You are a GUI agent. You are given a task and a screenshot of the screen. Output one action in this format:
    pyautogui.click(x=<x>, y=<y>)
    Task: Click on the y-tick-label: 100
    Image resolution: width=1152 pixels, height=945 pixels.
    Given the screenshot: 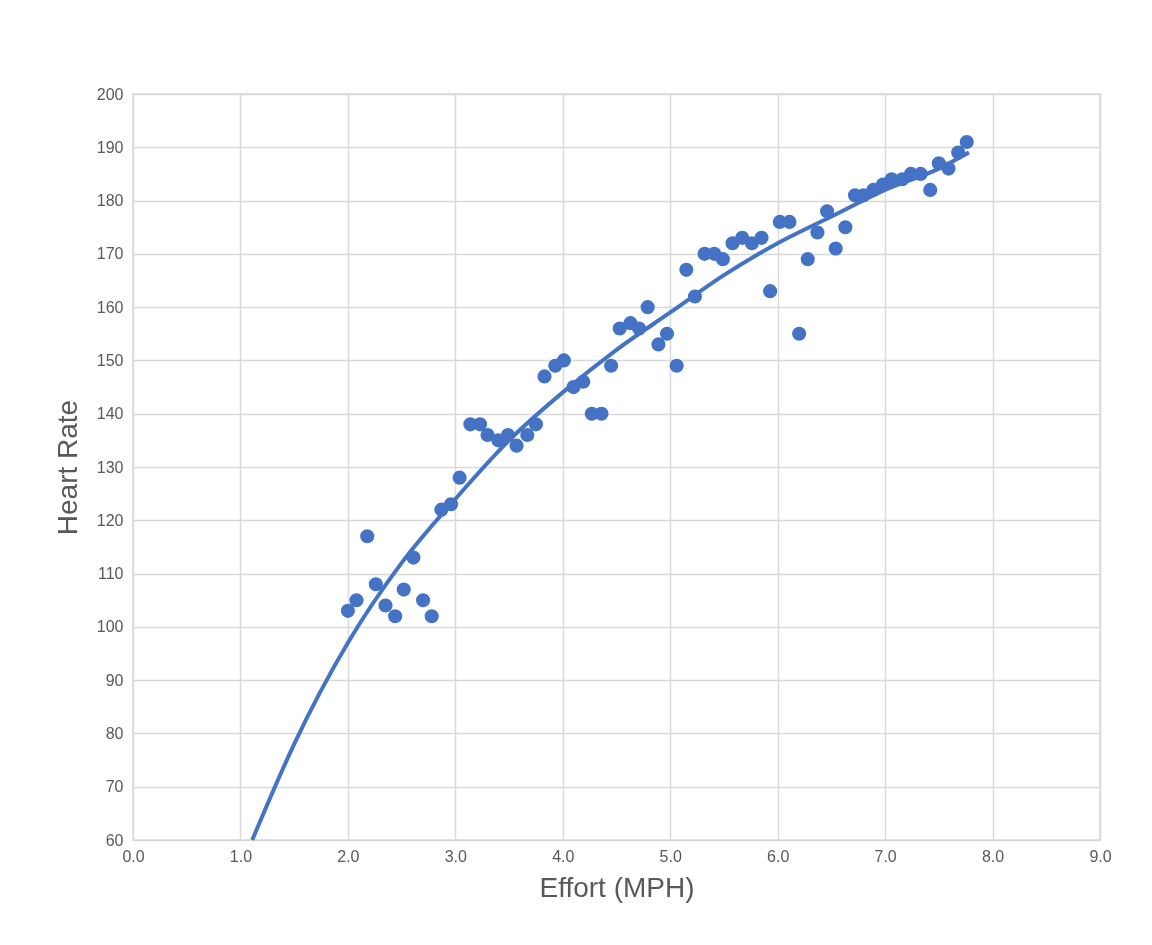 What is the action you would take?
    pyautogui.click(x=110, y=627)
    